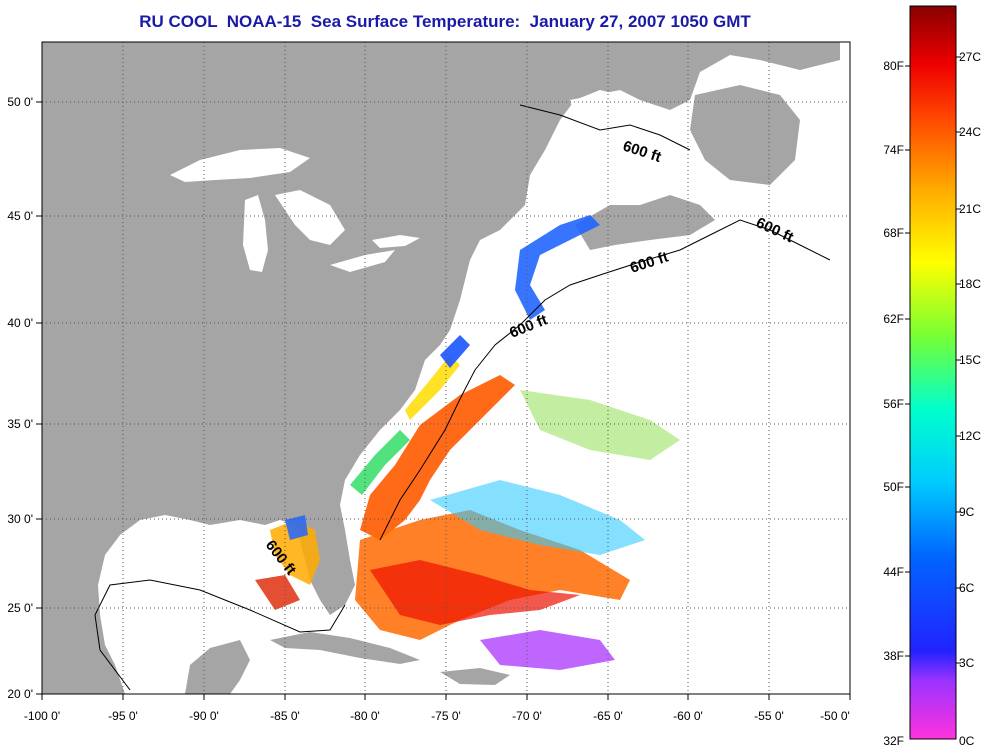 The width and height of the screenshot is (984, 754). I want to click on gulf-st-lawrence, so click(635, 142).